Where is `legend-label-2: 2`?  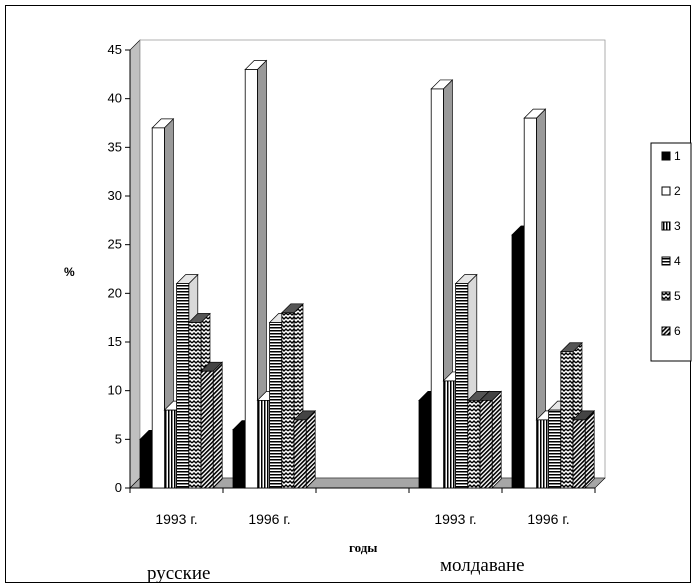 legend-label-2: 2 is located at coordinates (677, 191).